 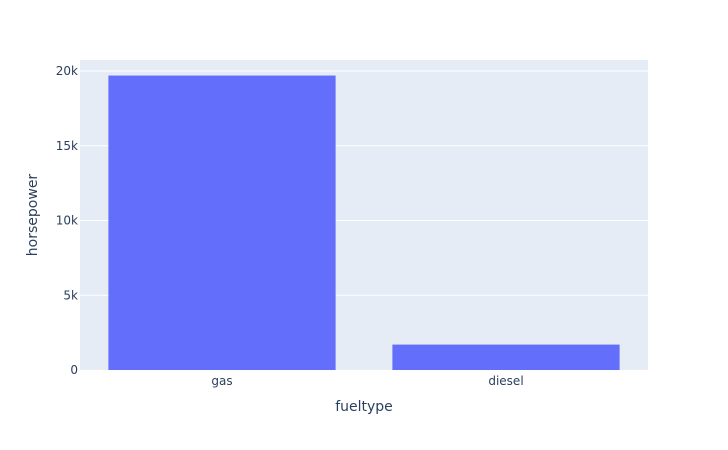 What do you see at coordinates (364, 407) in the screenshot?
I see `x-axis-title: fueltype` at bounding box center [364, 407].